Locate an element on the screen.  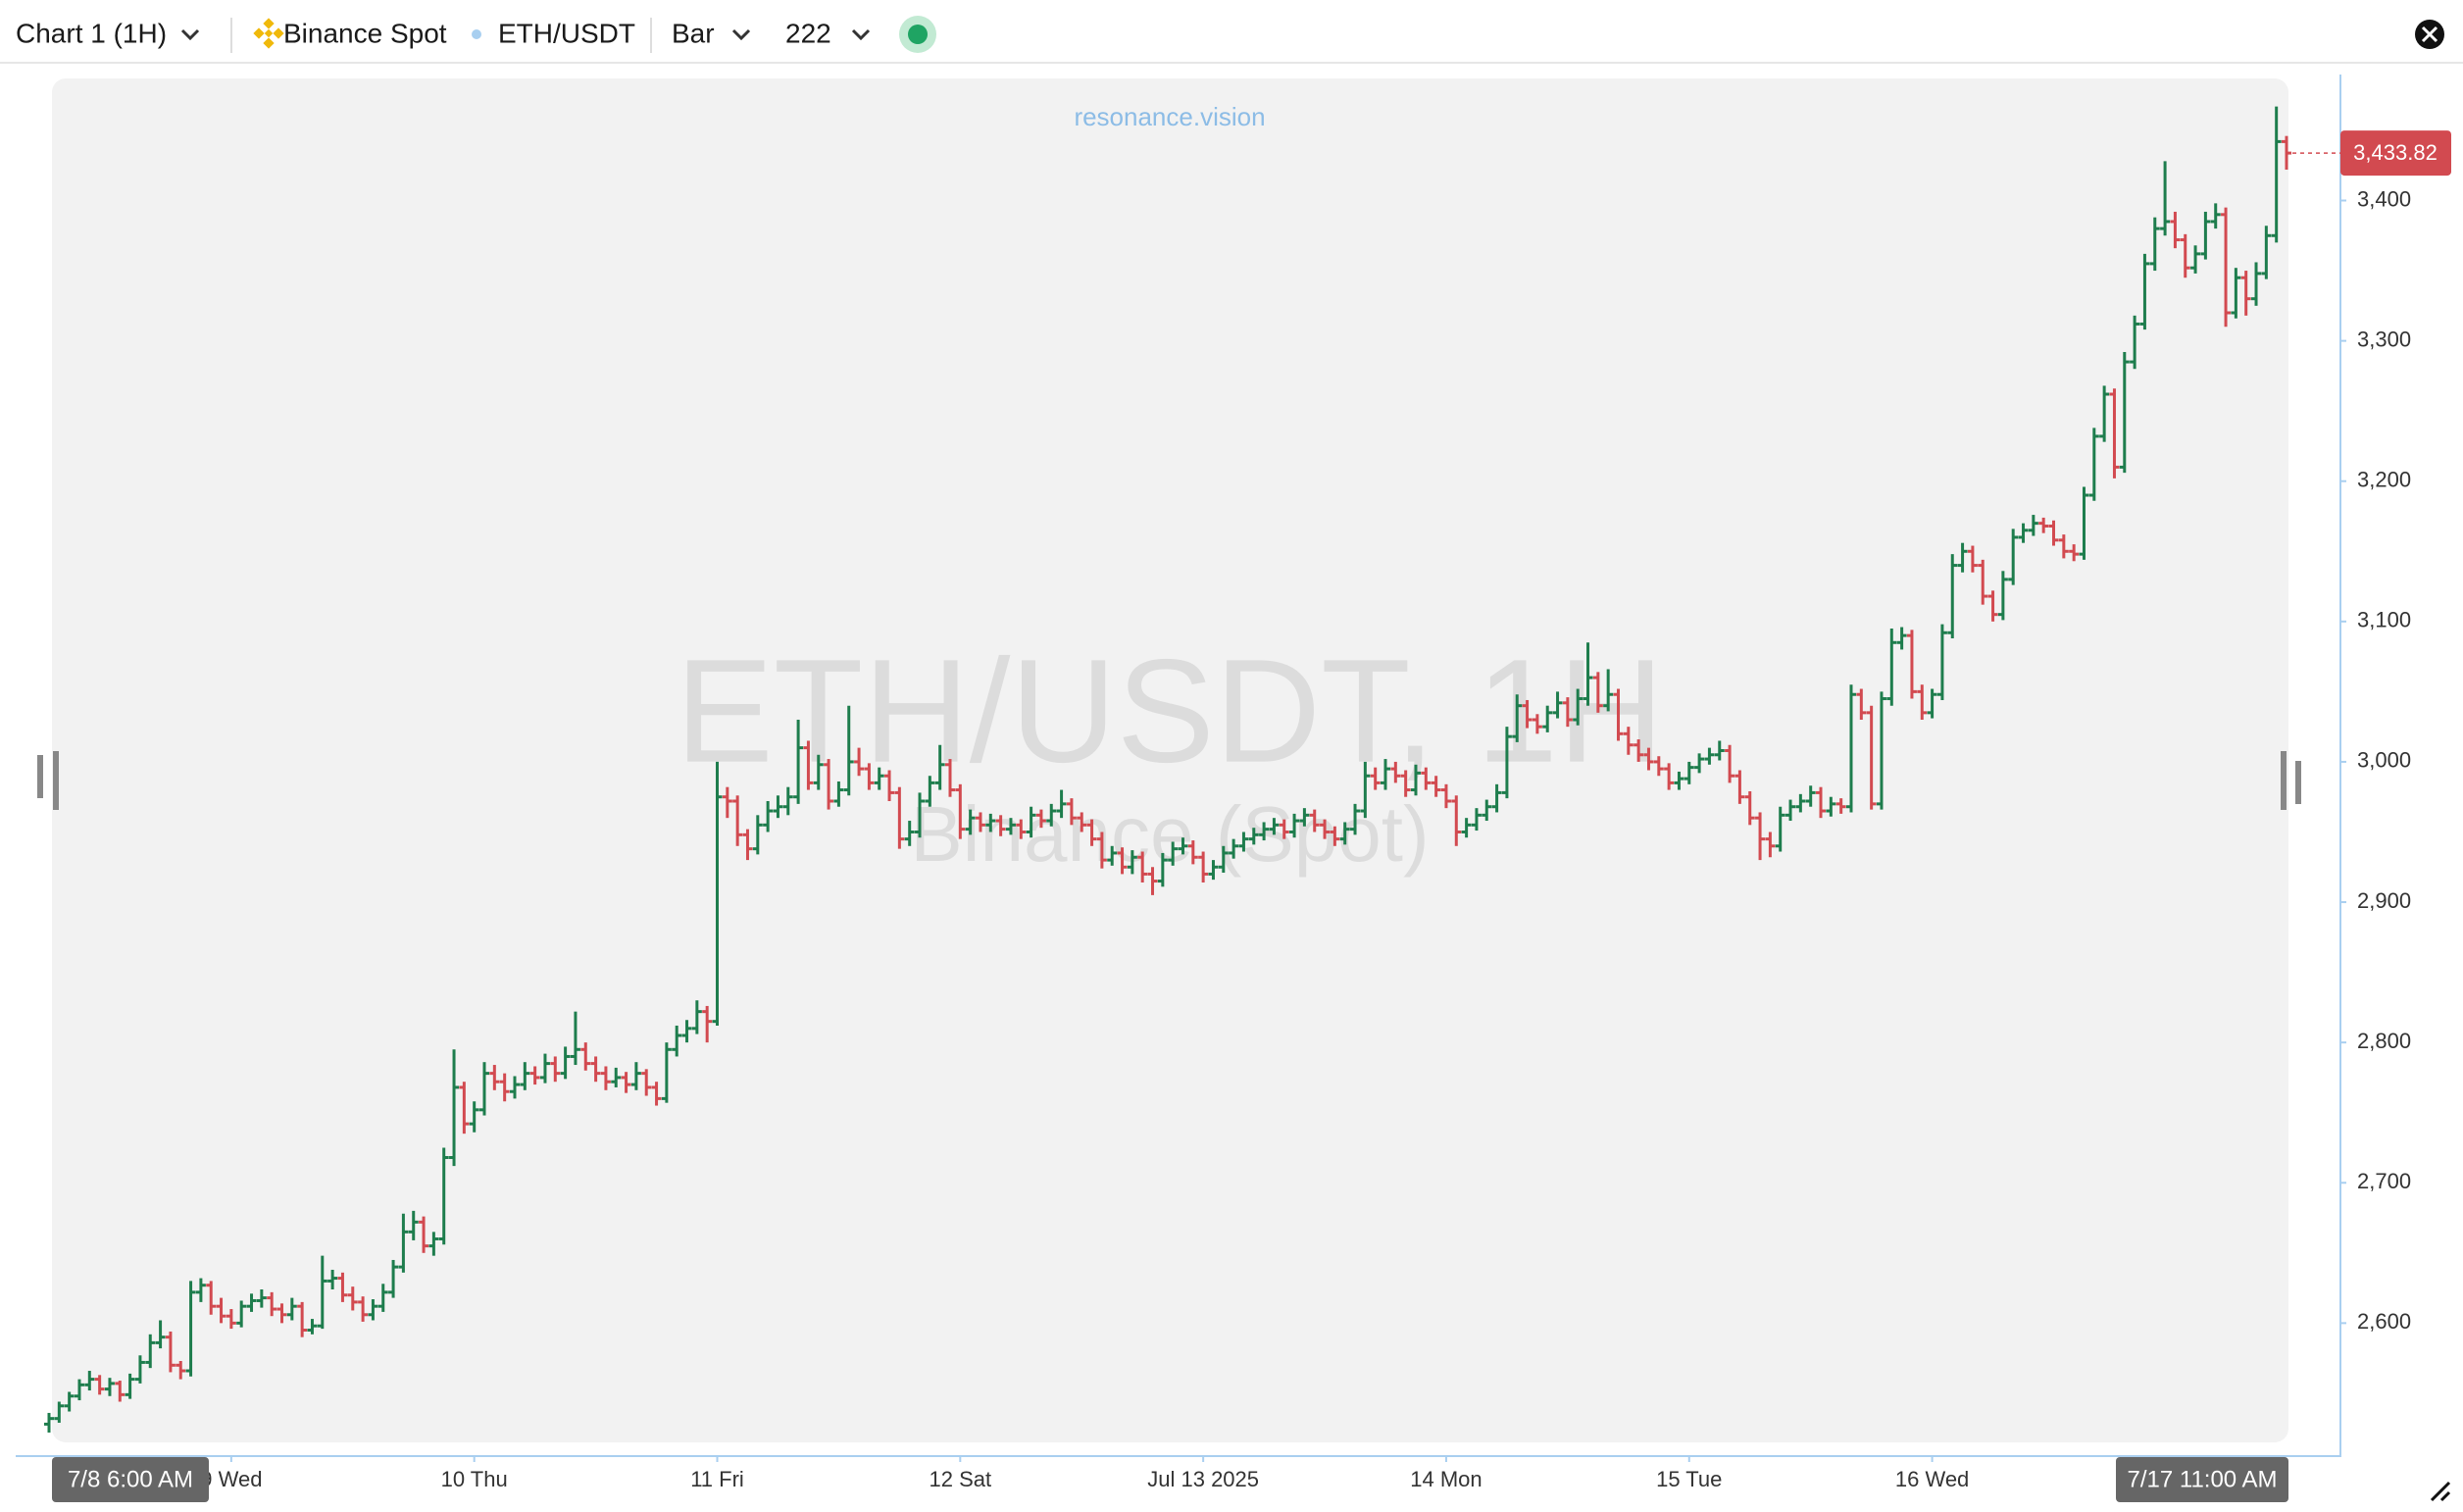
x-tick-label: 16 Wed is located at coordinates (1932, 1479).